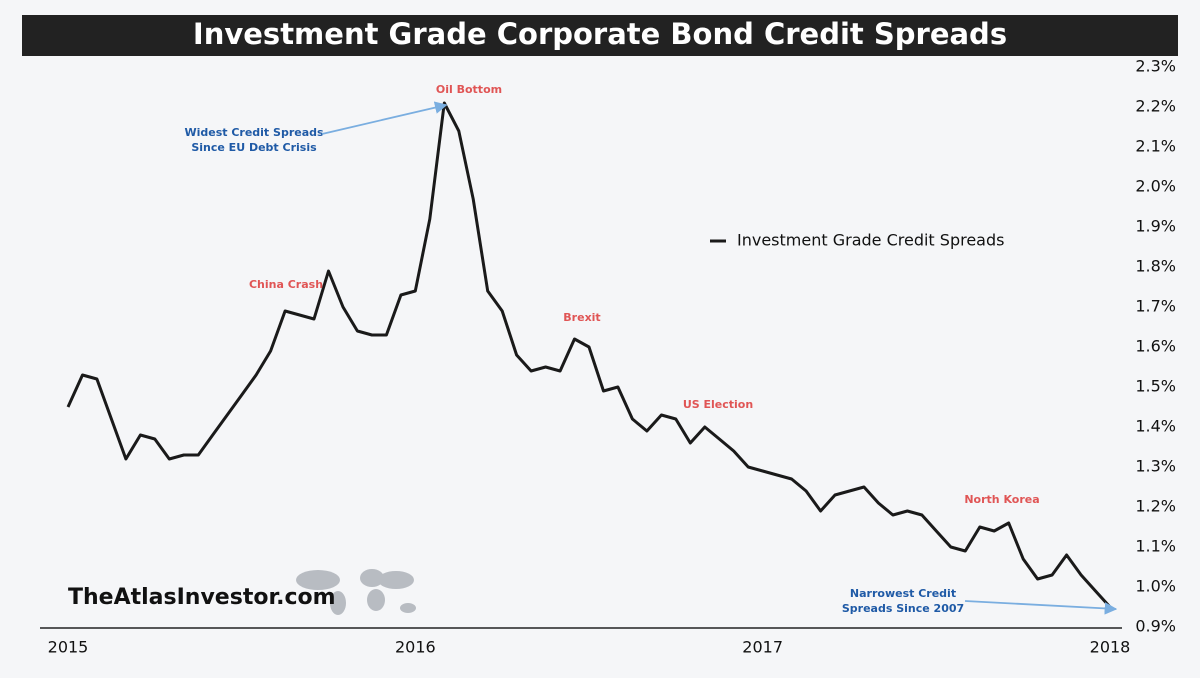 The image size is (1200, 678). Describe the element at coordinates (469, 89) in the screenshot. I see `annotation: Oil Bottom` at that location.